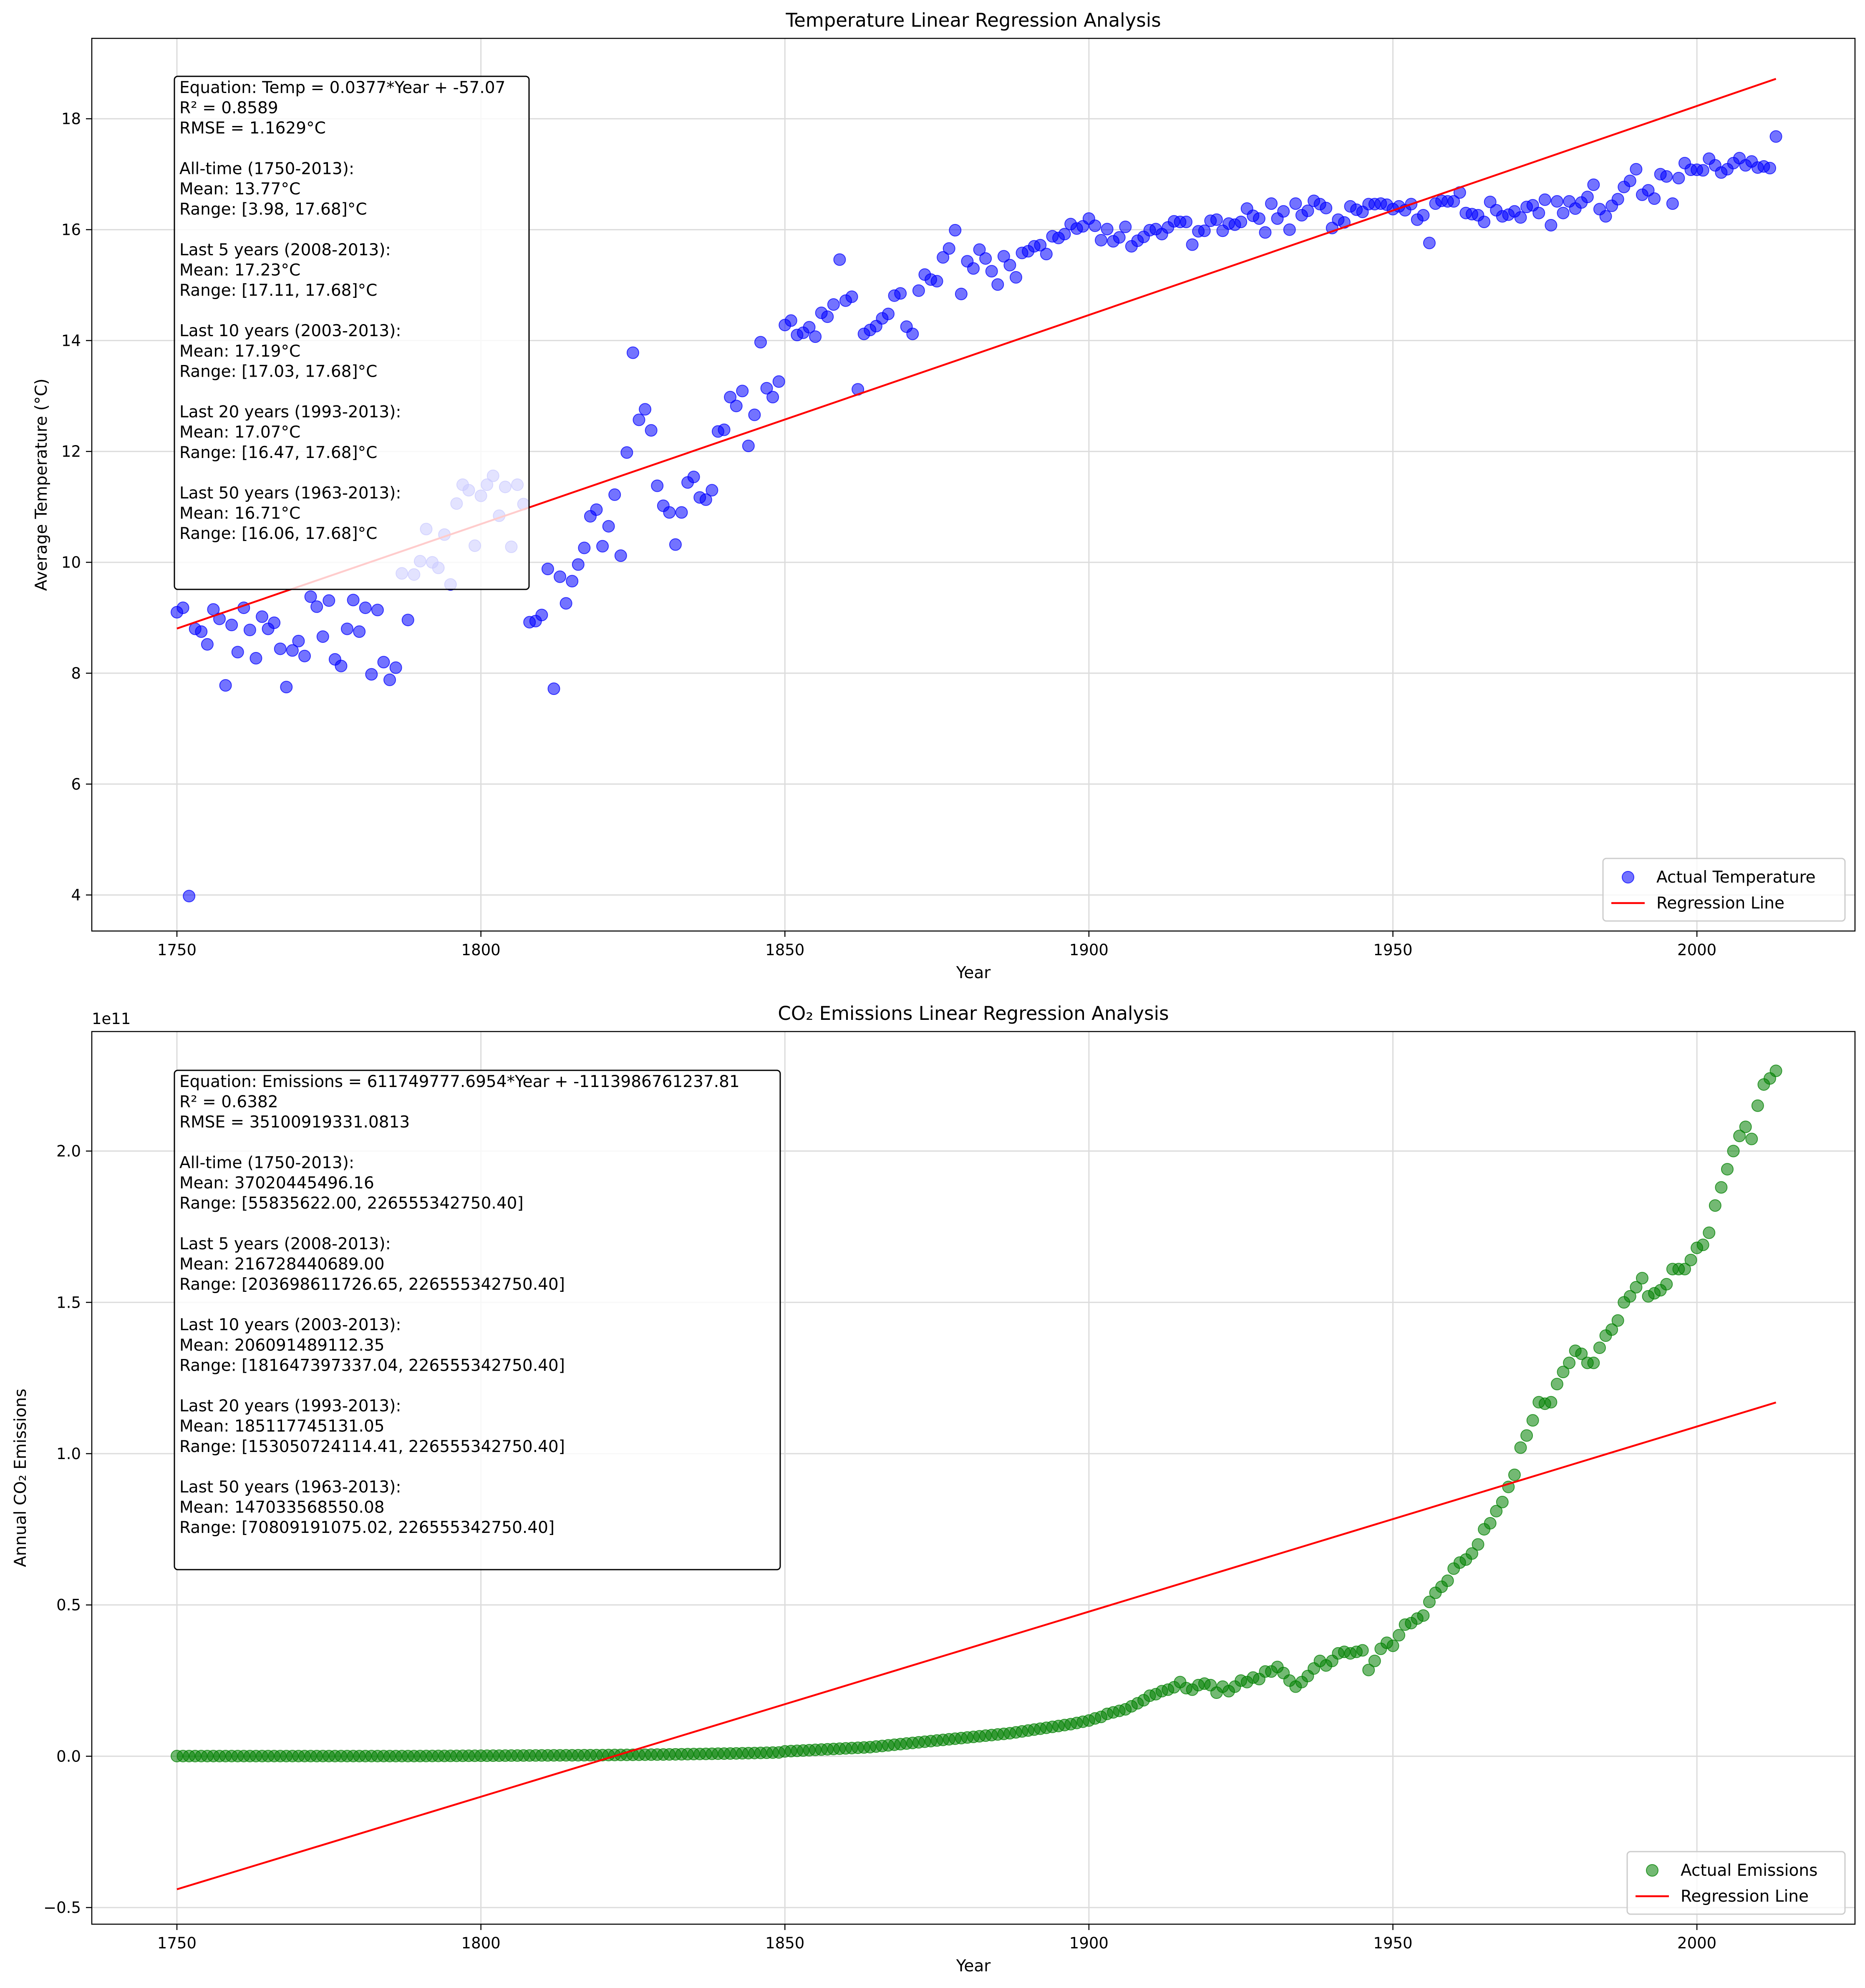 Image resolution: width=1865 pixels, height=1988 pixels. Describe the element at coordinates (282, 1426) in the screenshot. I see `stats-line: Mean: 185117745131.05` at that location.